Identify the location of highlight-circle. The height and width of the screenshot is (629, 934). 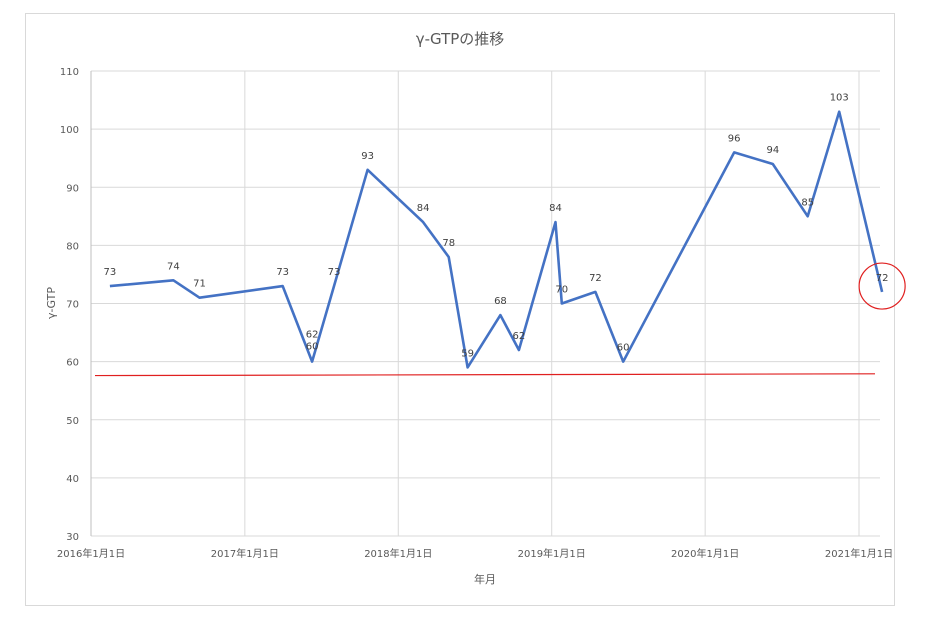
(882, 286).